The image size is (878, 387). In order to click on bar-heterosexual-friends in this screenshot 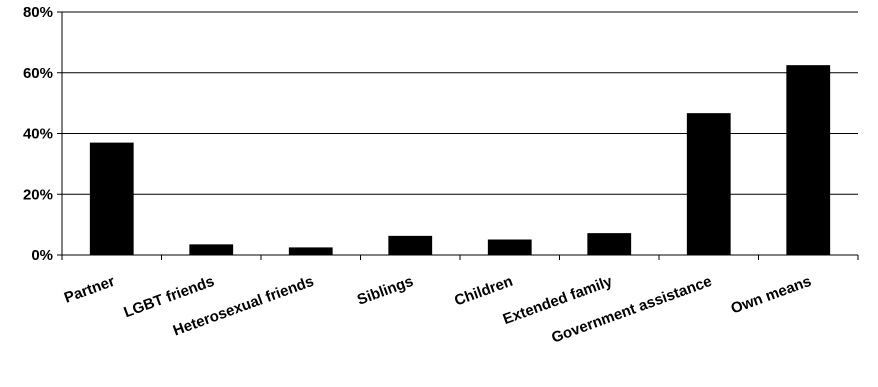, I will do `click(310, 251)`.